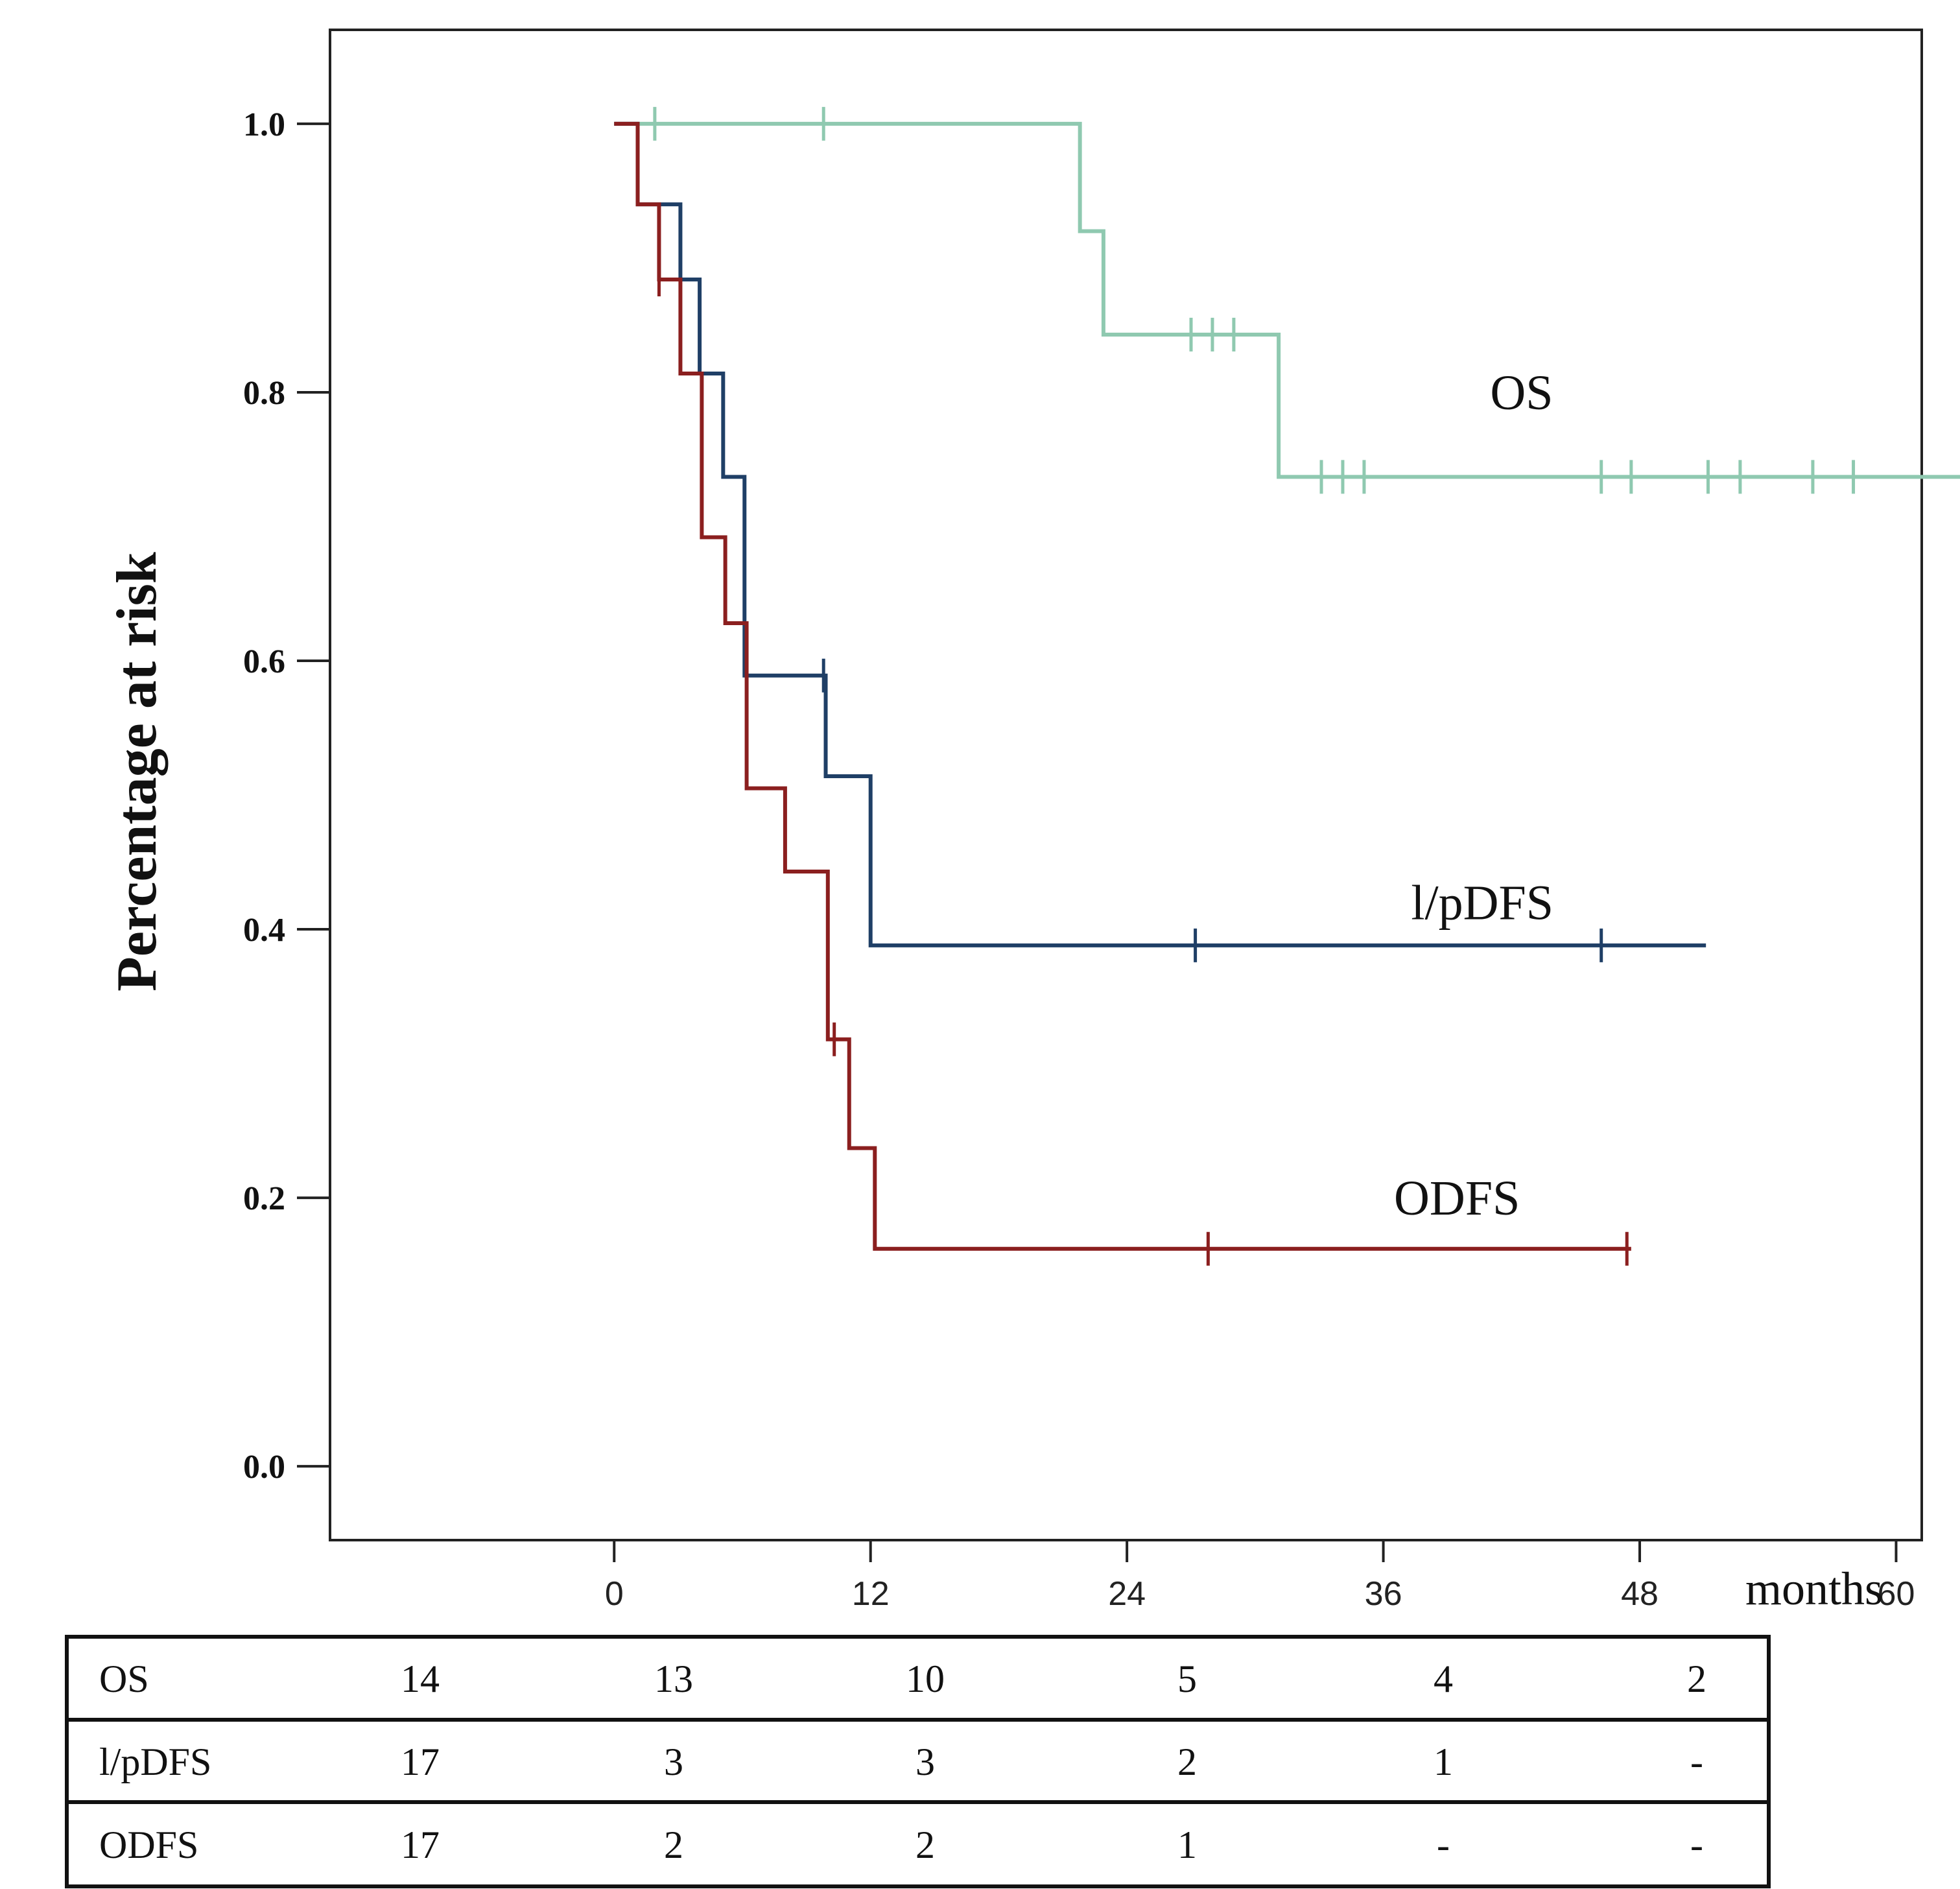  What do you see at coordinates (286, 796) in the screenshot?
I see `y-axis: 0.0 0.2 0.4 0.6 0.8 1.0` at bounding box center [286, 796].